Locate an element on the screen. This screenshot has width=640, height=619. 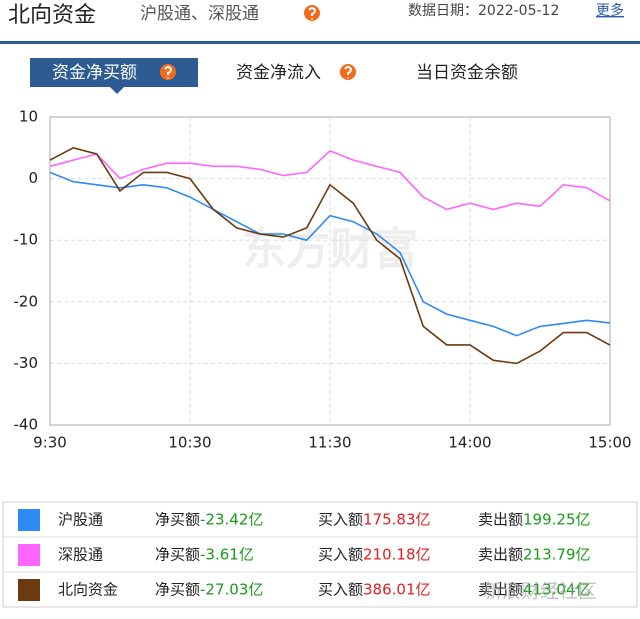
y-tick-label: -30 is located at coordinates (26, 363).